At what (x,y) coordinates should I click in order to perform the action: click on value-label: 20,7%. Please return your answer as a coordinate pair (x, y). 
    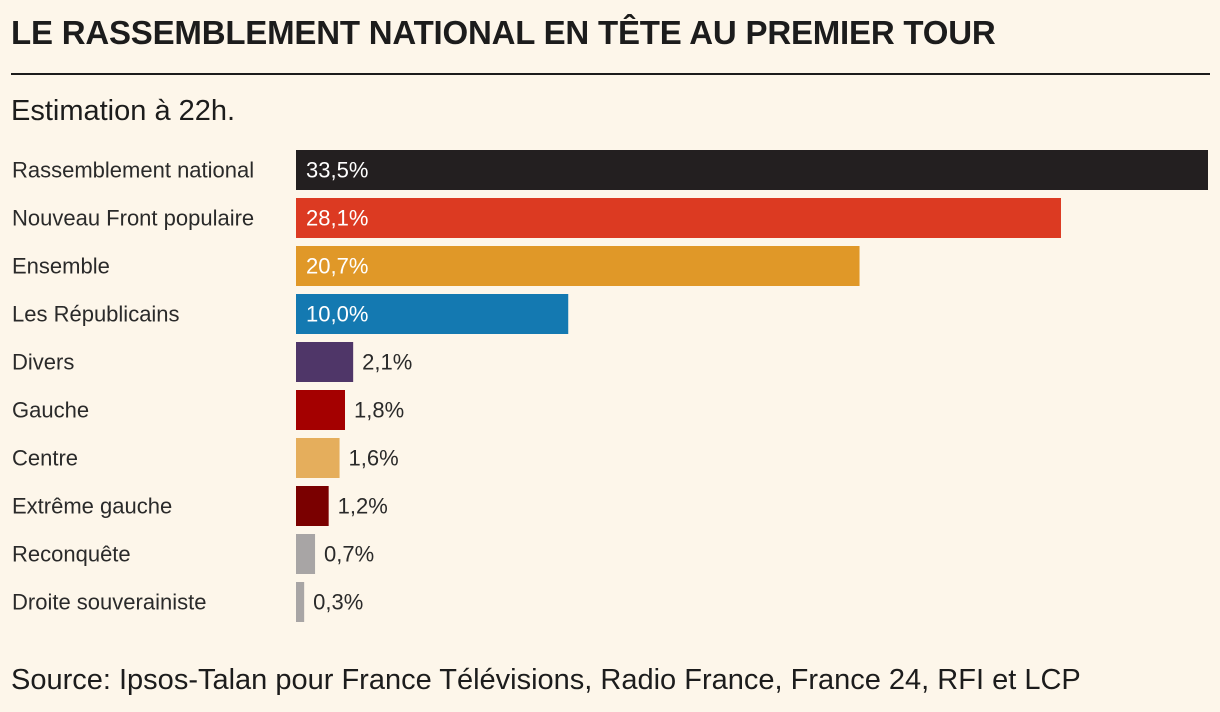
    Looking at the image, I should click on (337, 266).